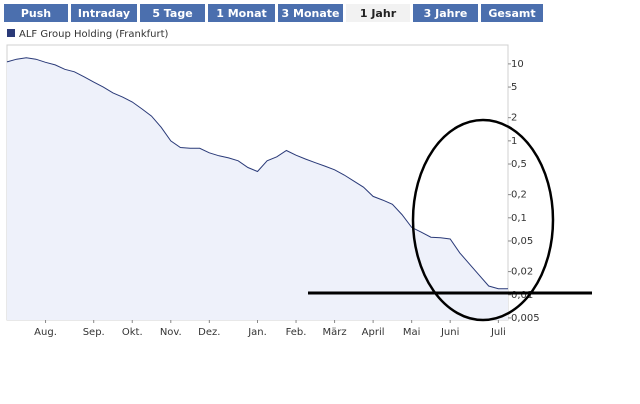  I want to click on x-tick-label: Juli, so click(498, 332).